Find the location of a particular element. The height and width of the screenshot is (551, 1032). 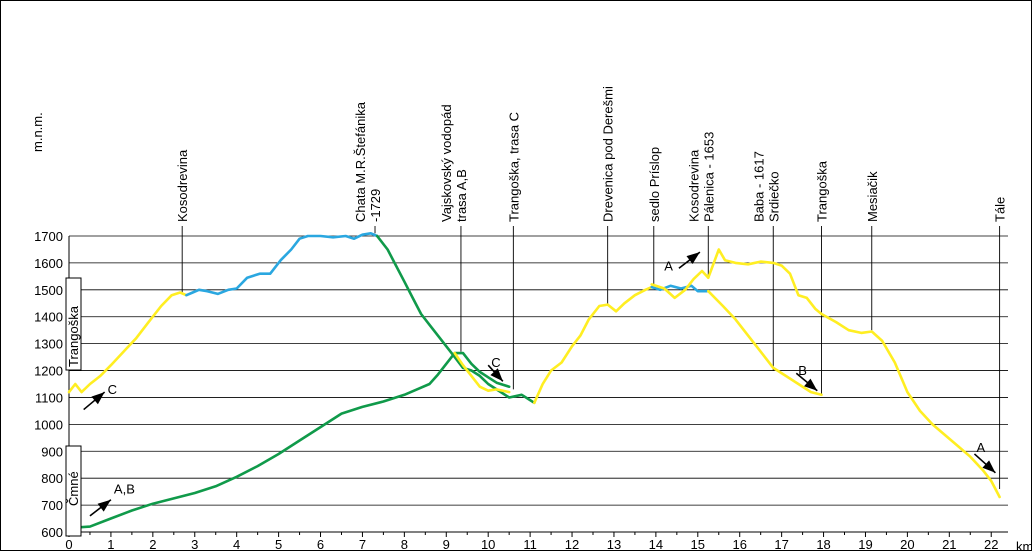

place-label: Mesiačik is located at coordinates (872, 196).